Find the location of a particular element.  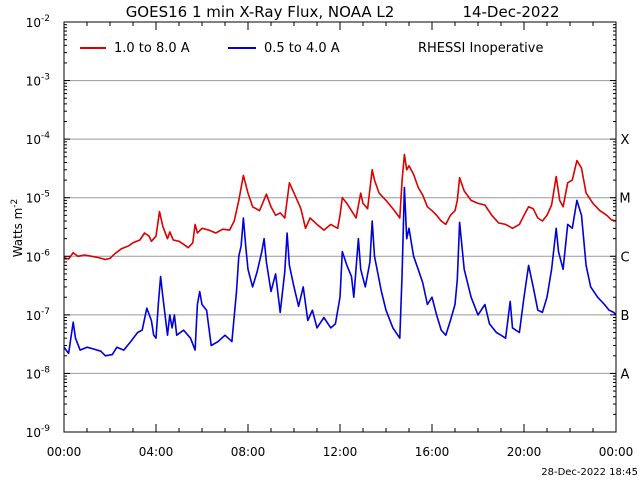

y-tick-label: 10⁻⁴ is located at coordinates (38, 139).